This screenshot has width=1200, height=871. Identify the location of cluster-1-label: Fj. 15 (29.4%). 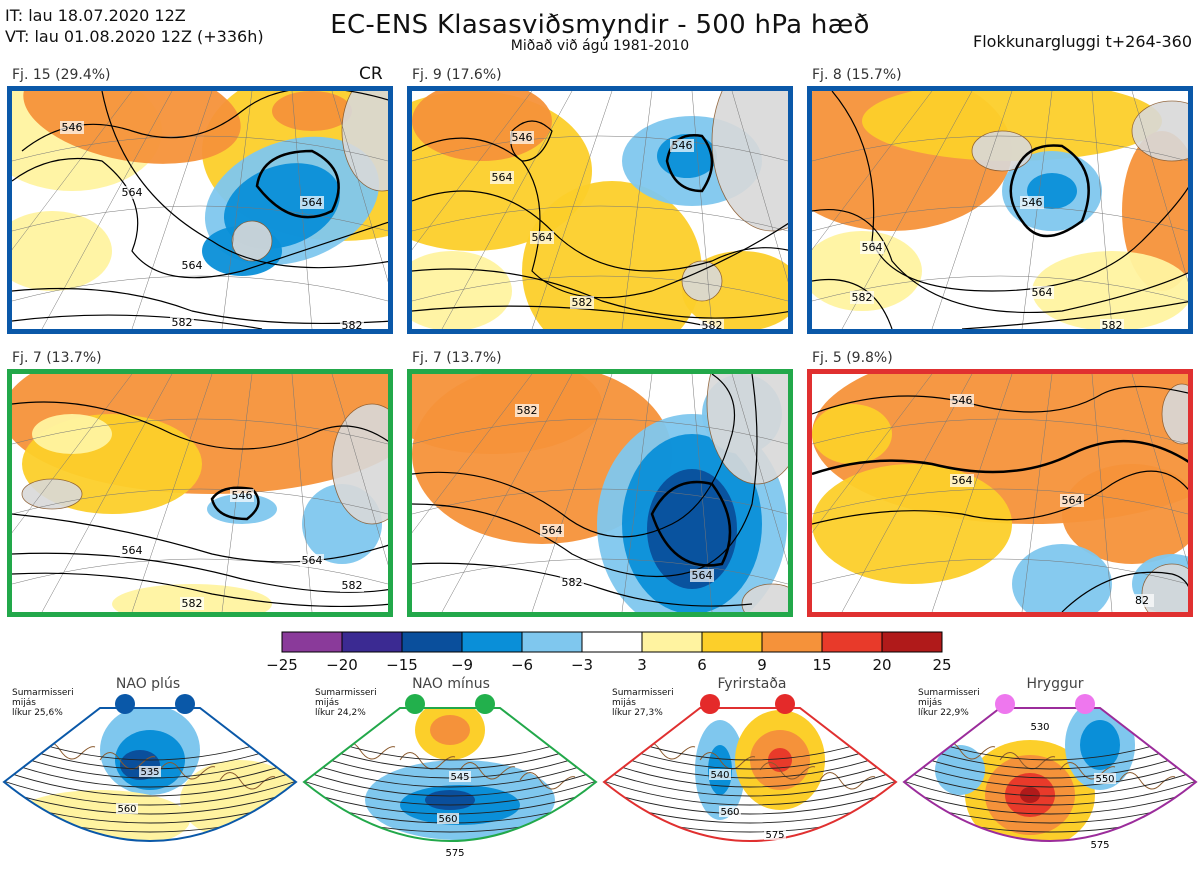
(61, 75).